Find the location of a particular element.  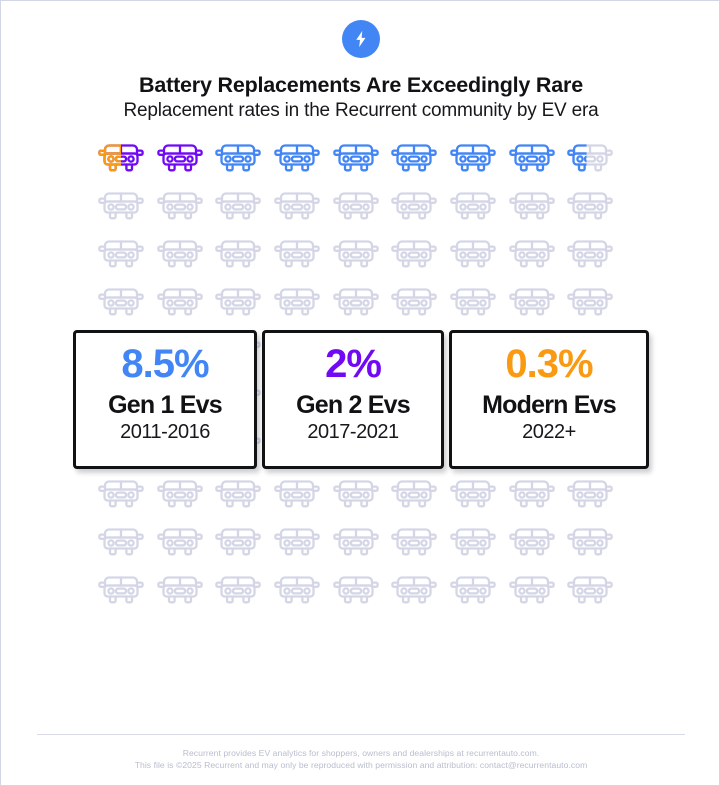

footer-divider is located at coordinates (361, 734).